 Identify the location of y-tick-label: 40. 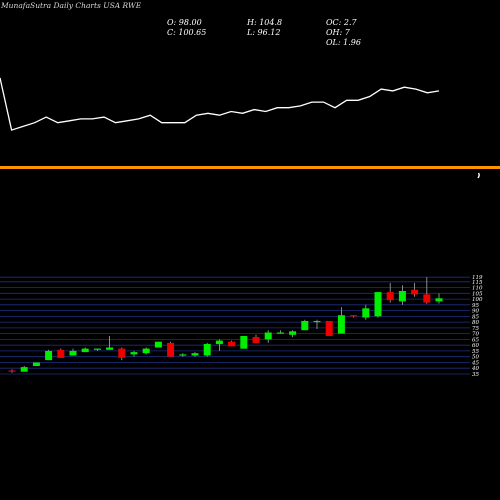
(475, 369).